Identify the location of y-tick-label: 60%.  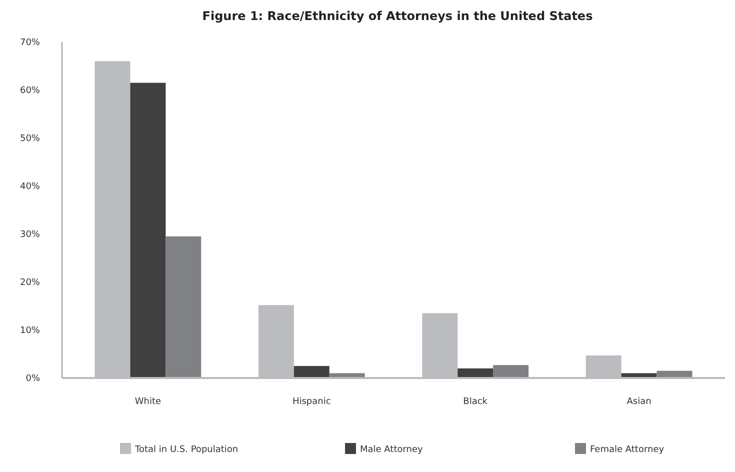
(30, 91).